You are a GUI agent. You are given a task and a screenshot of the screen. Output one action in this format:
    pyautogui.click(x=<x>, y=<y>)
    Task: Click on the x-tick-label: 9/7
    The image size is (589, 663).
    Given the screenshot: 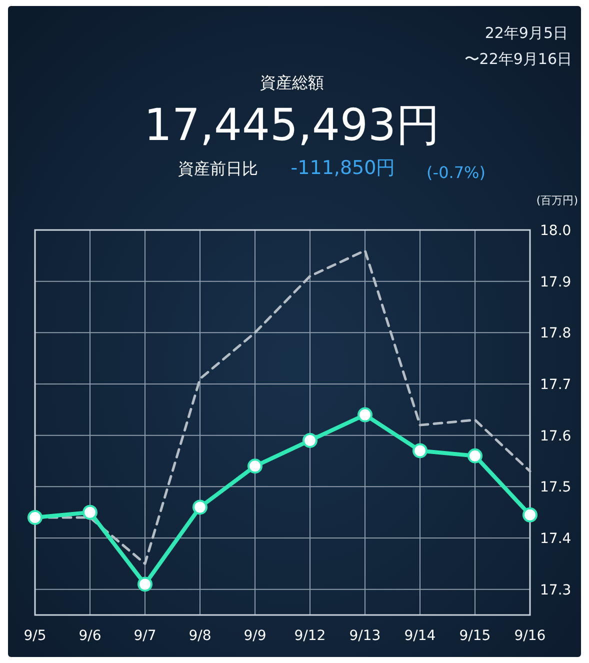 What is the action you would take?
    pyautogui.click(x=145, y=636)
    